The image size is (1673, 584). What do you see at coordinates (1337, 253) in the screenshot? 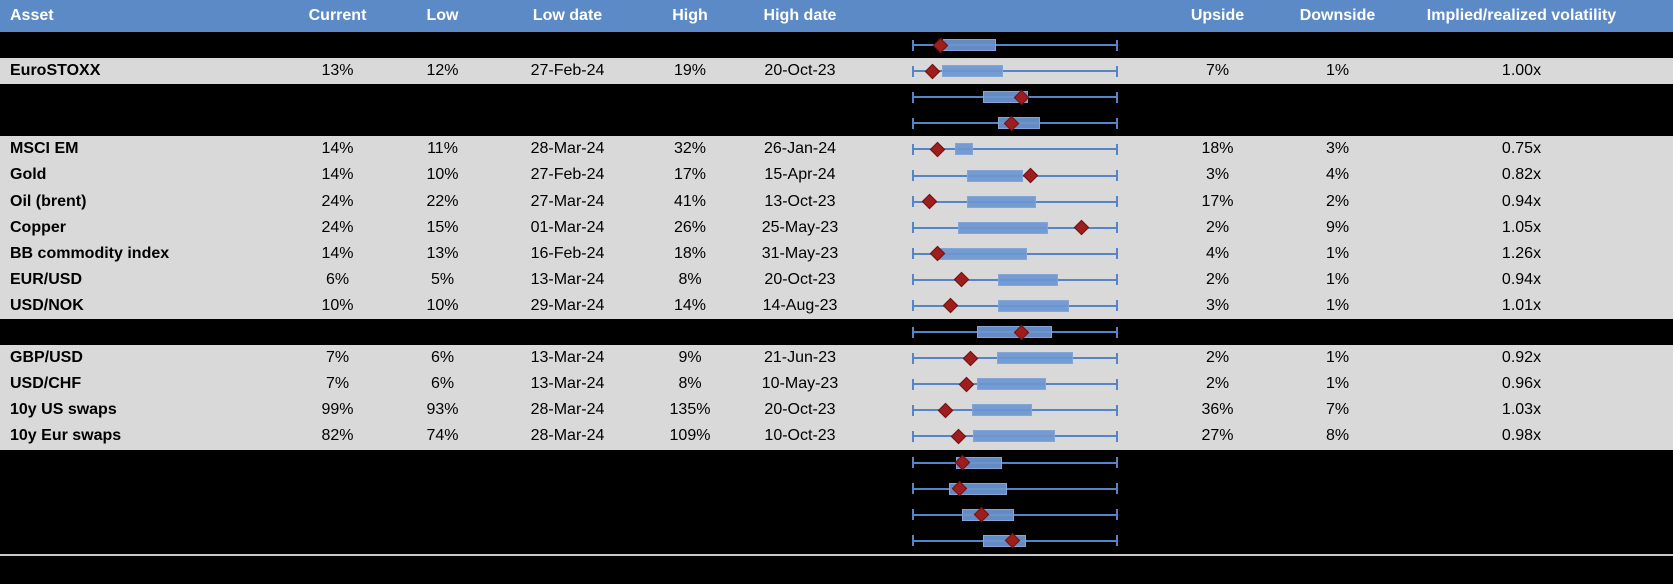
I see `cell-downside: 1%` at bounding box center [1337, 253].